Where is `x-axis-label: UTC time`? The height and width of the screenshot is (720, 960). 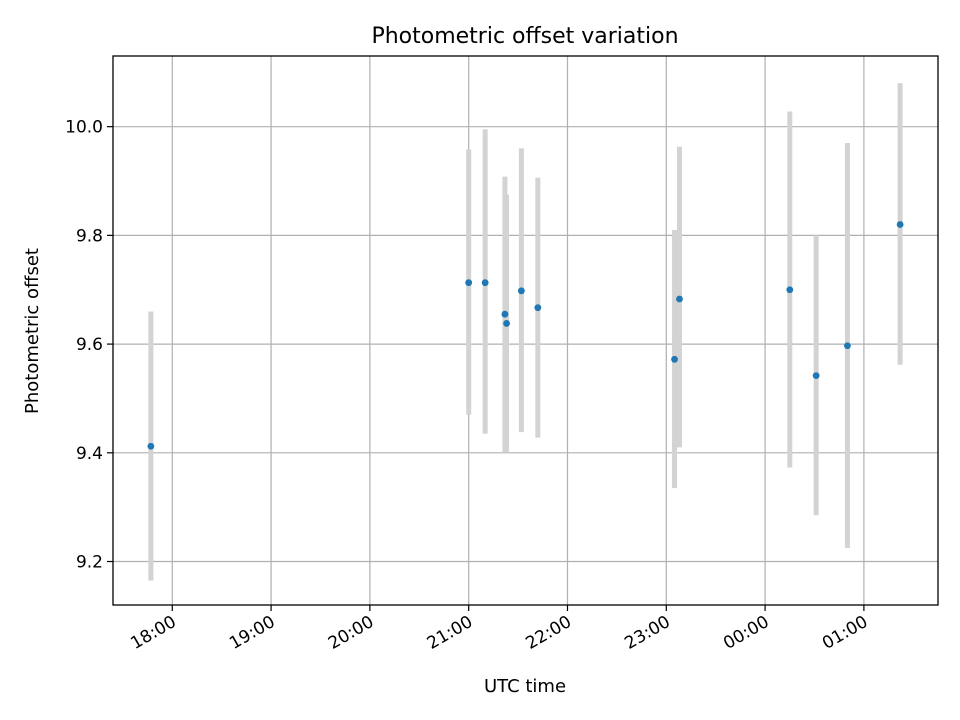 x-axis-label: UTC time is located at coordinates (525, 686).